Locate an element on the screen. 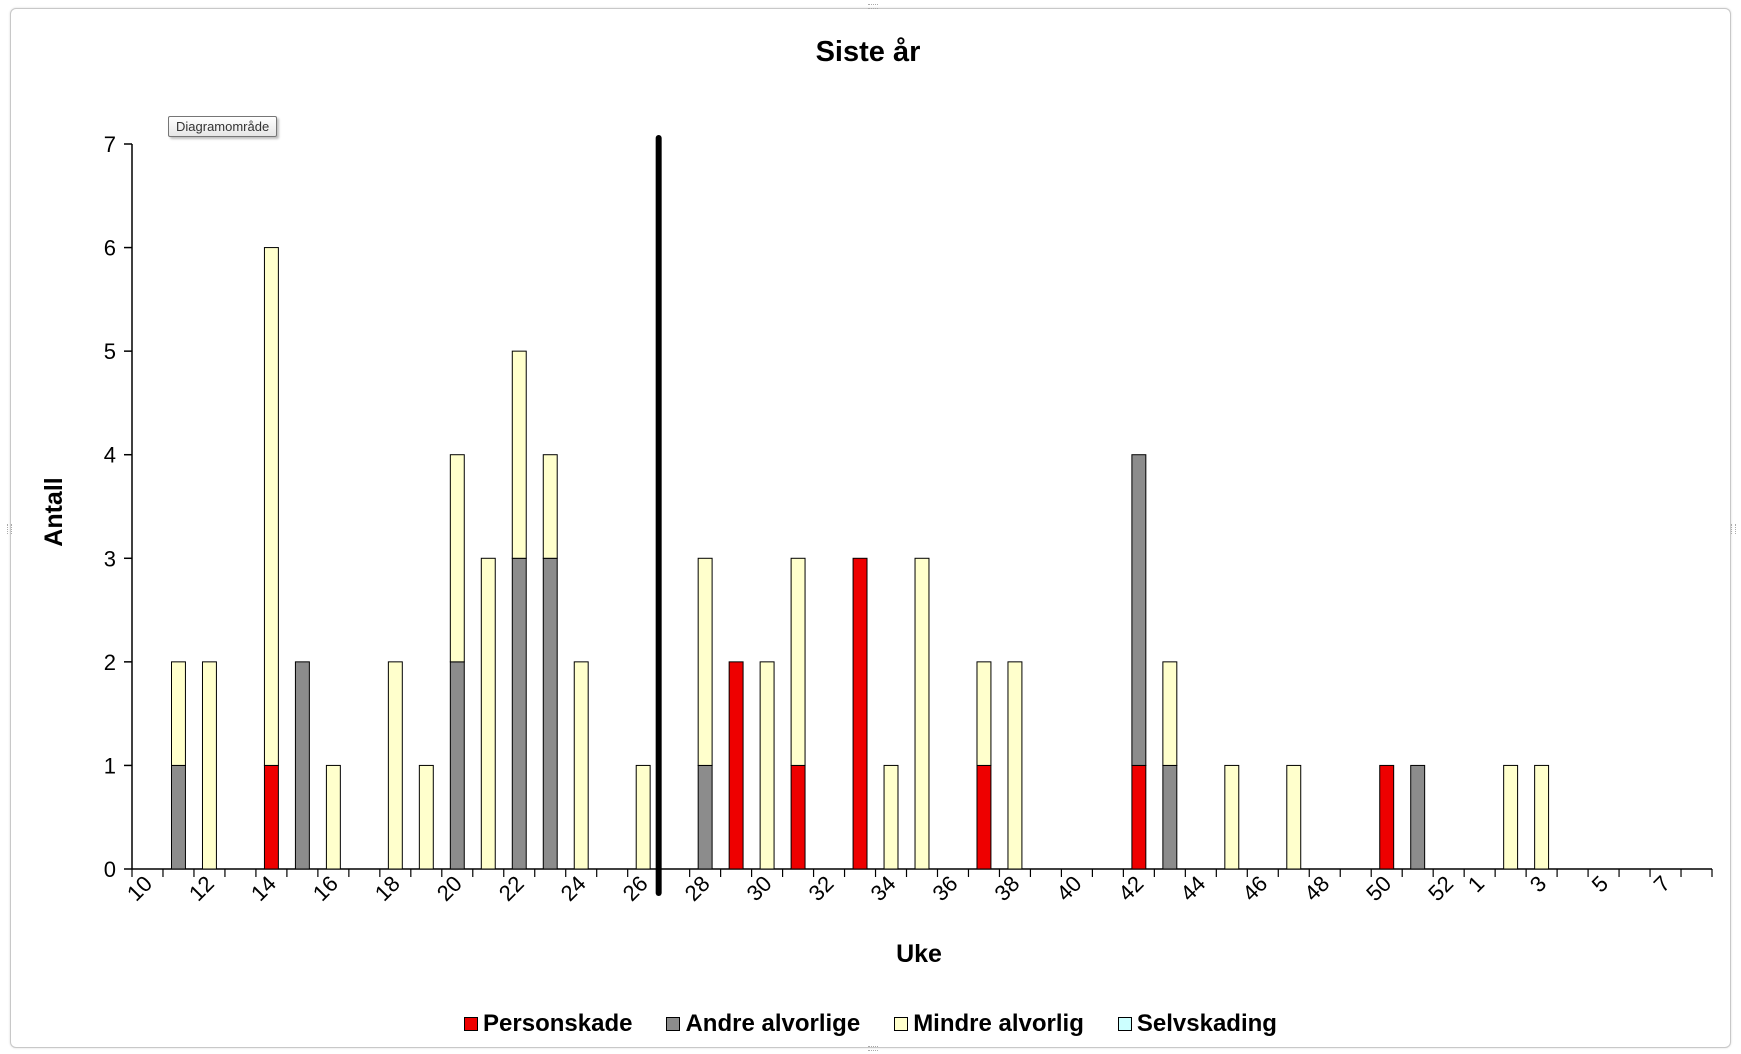 The width and height of the screenshot is (1741, 1054). x-tick-label: 18 is located at coordinates (387, 888).